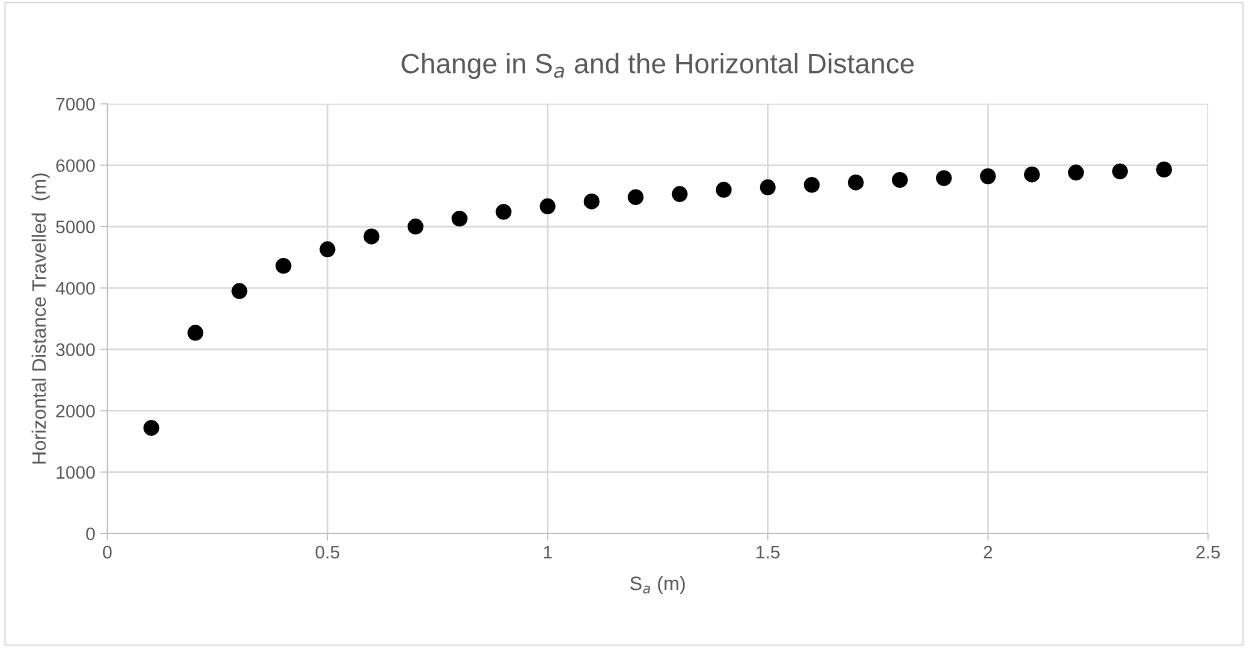 The image size is (1248, 649). I want to click on y-tick-label: 2000, so click(75, 411).